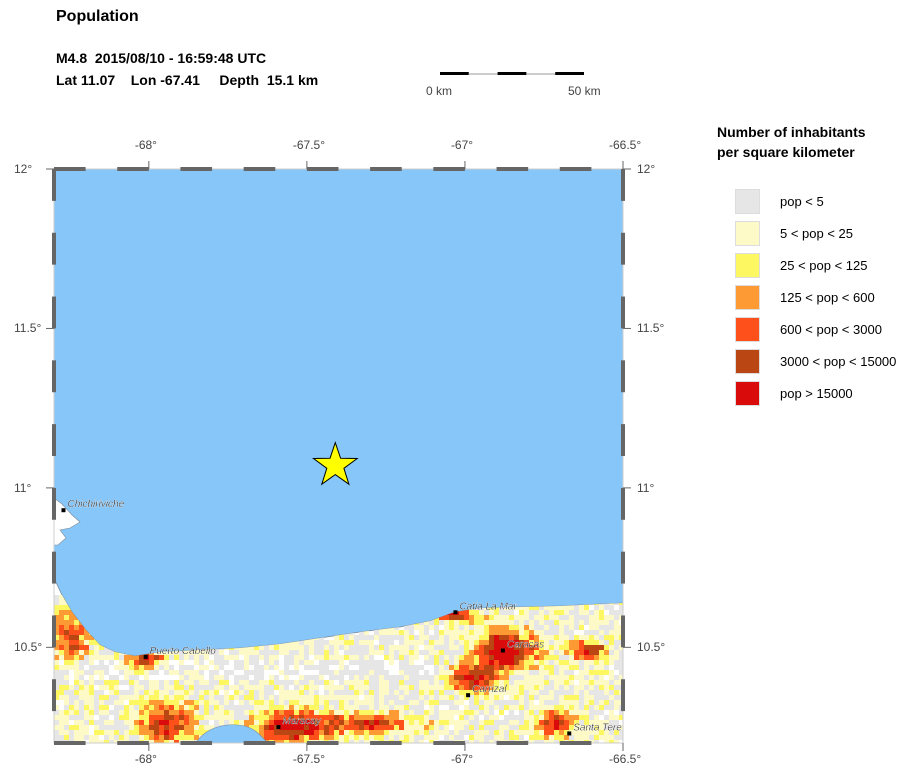 Image resolution: width=913 pixels, height=776 pixels. Describe the element at coordinates (489, 689) in the screenshot. I see `city-label: Carrizal` at that location.